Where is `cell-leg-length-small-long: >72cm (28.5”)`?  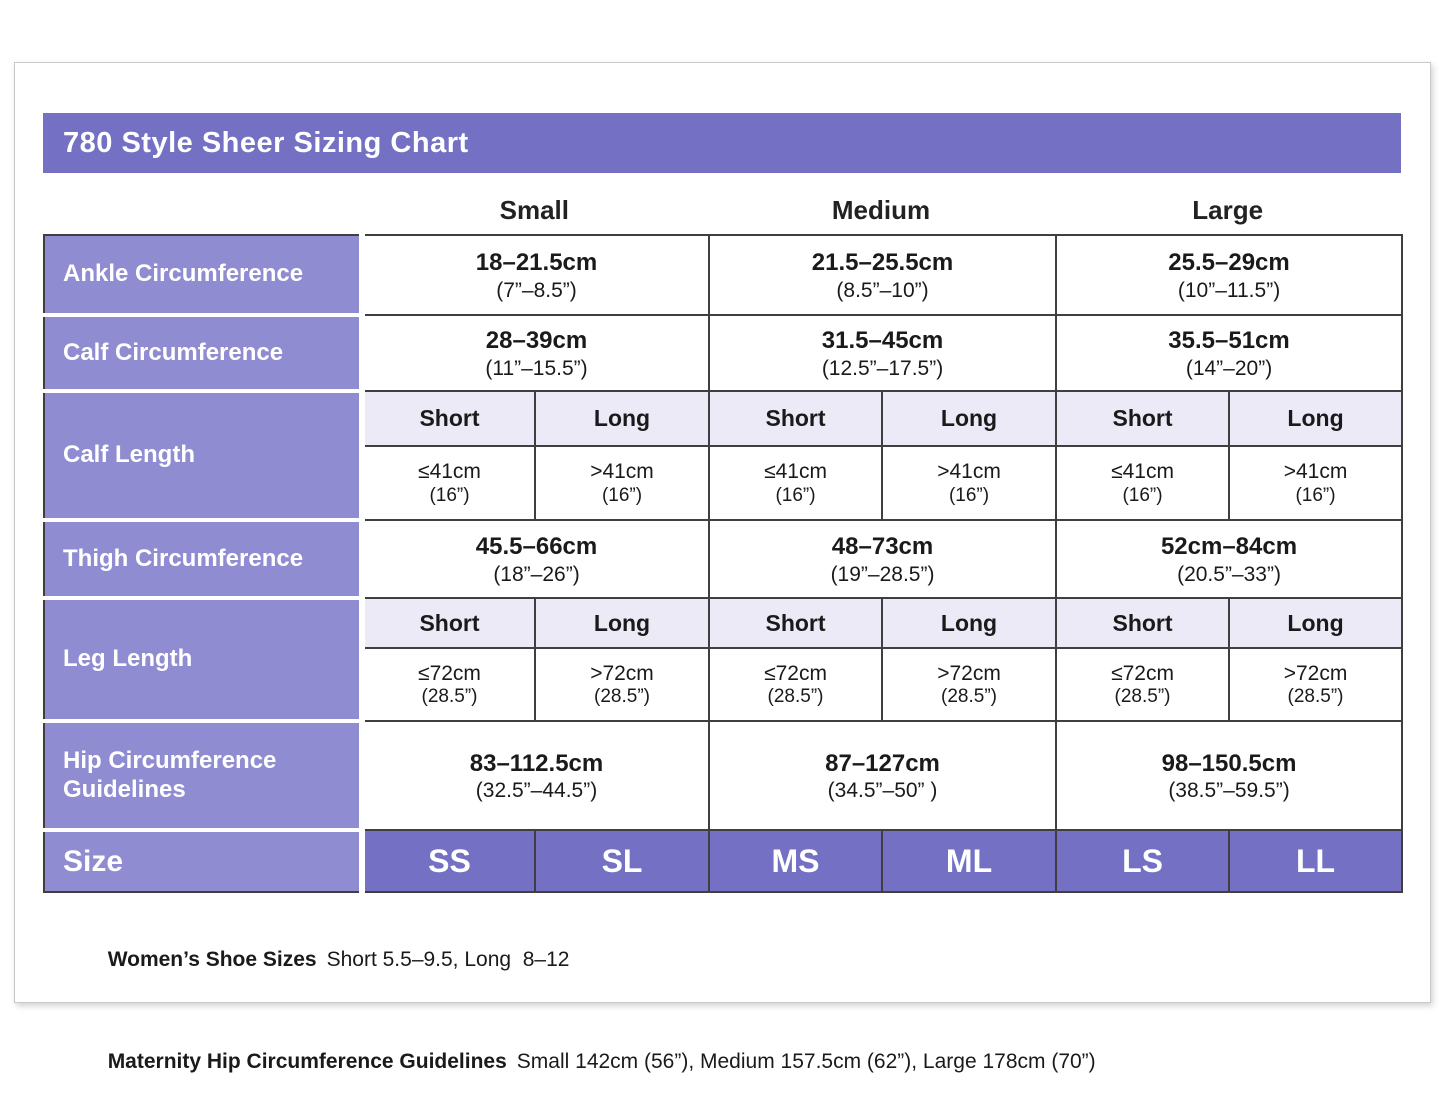
cell-leg-length-small-long: >72cm (28.5”) is located at coordinates (622, 684).